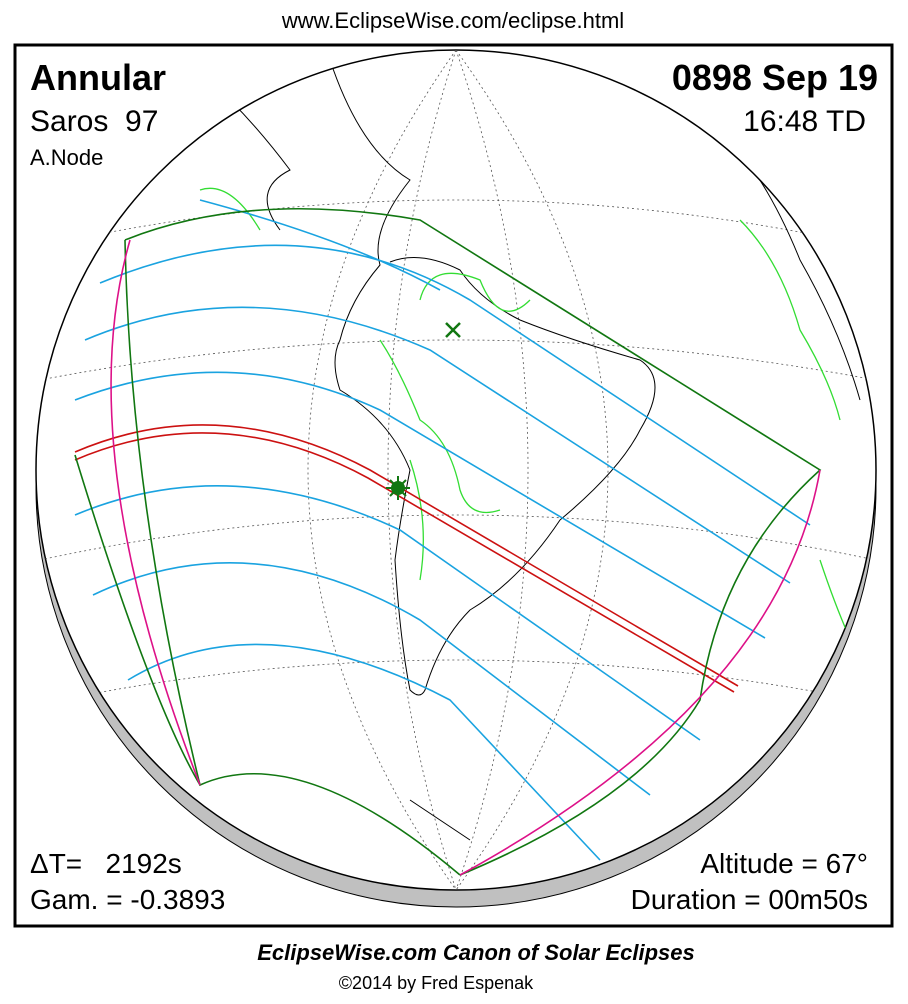  Describe the element at coordinates (476, 952) in the screenshot. I see `footer-title: EclipseWise.com Canon of Solar Eclipses` at that location.